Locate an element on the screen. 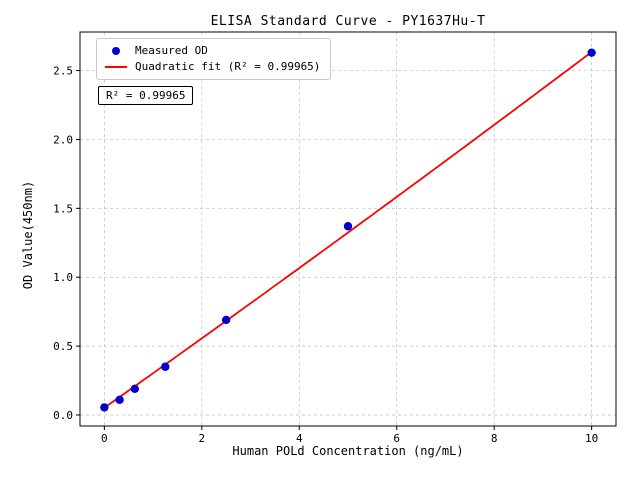 The width and height of the screenshot is (640, 480). svg-text: 2.5 is located at coordinates (63, 71).